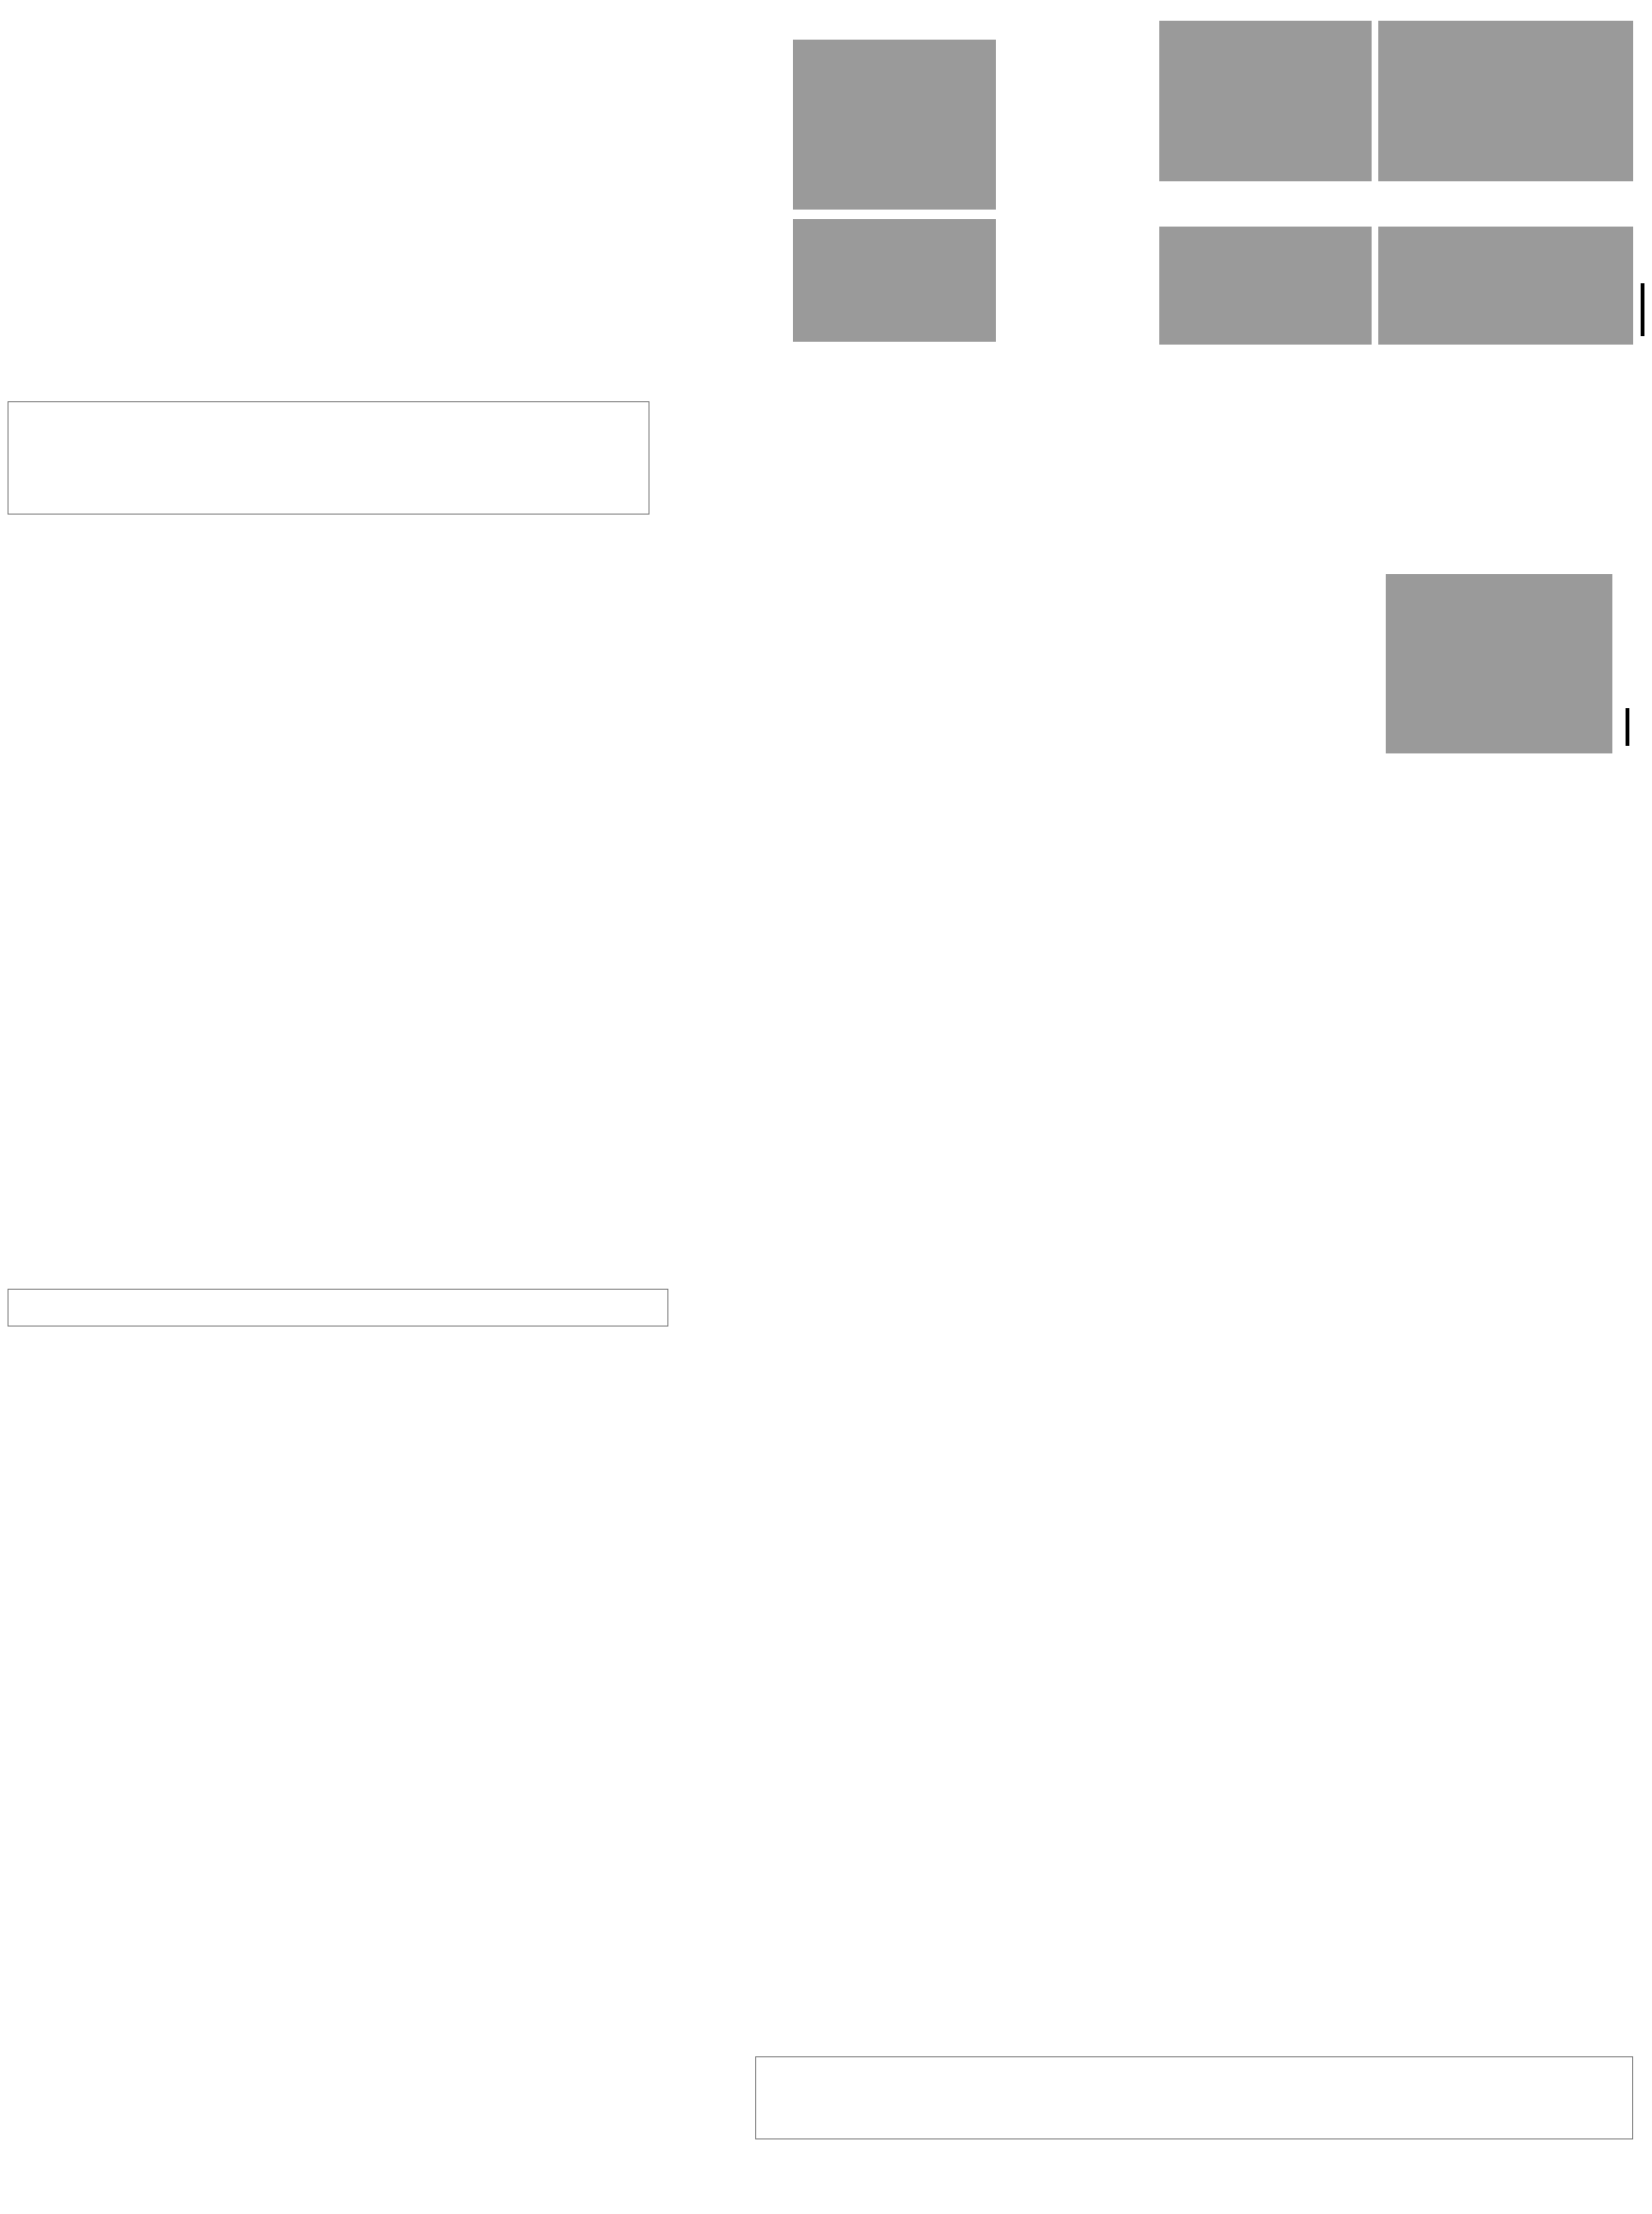 This screenshot has height=2214, width=1652. I want to click on panel-c-image-antibiotic-cip, so click(1505, 101).